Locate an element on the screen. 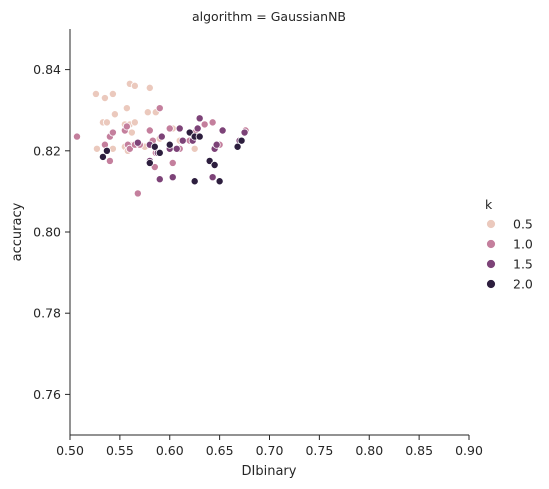 Image resolution: width=549 pixels, height=489 pixels. legend-label: 1.0 is located at coordinates (523, 244).